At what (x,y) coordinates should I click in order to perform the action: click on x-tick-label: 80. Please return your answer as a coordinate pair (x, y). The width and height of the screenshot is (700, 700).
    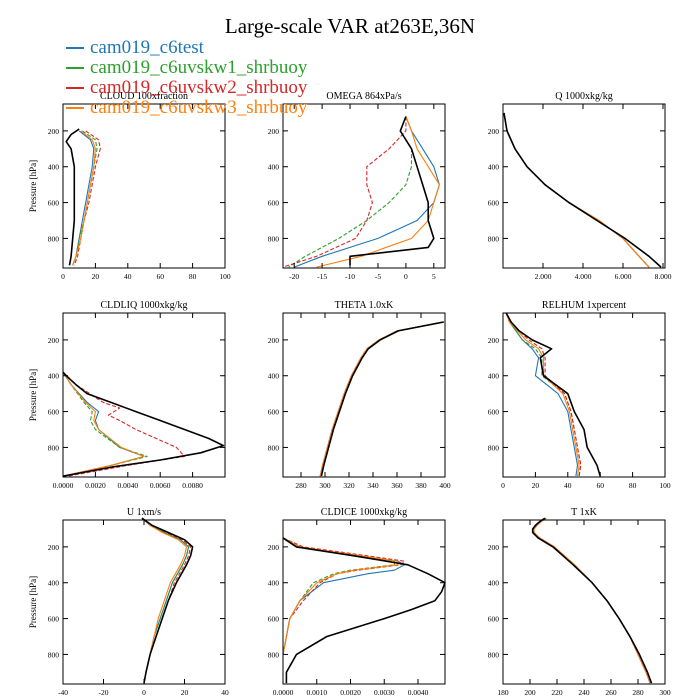
    Looking at the image, I should click on (193, 276).